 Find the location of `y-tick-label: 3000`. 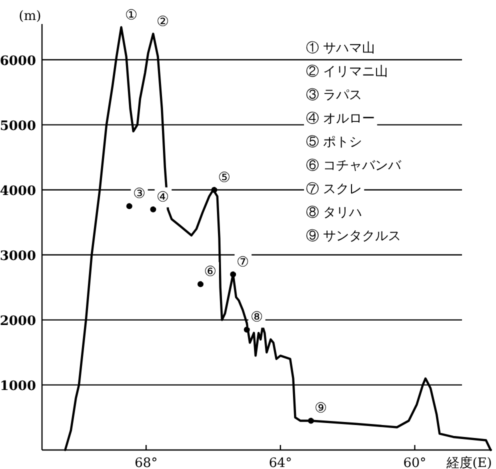

y-tick-label: 3000 is located at coordinates (18, 256).